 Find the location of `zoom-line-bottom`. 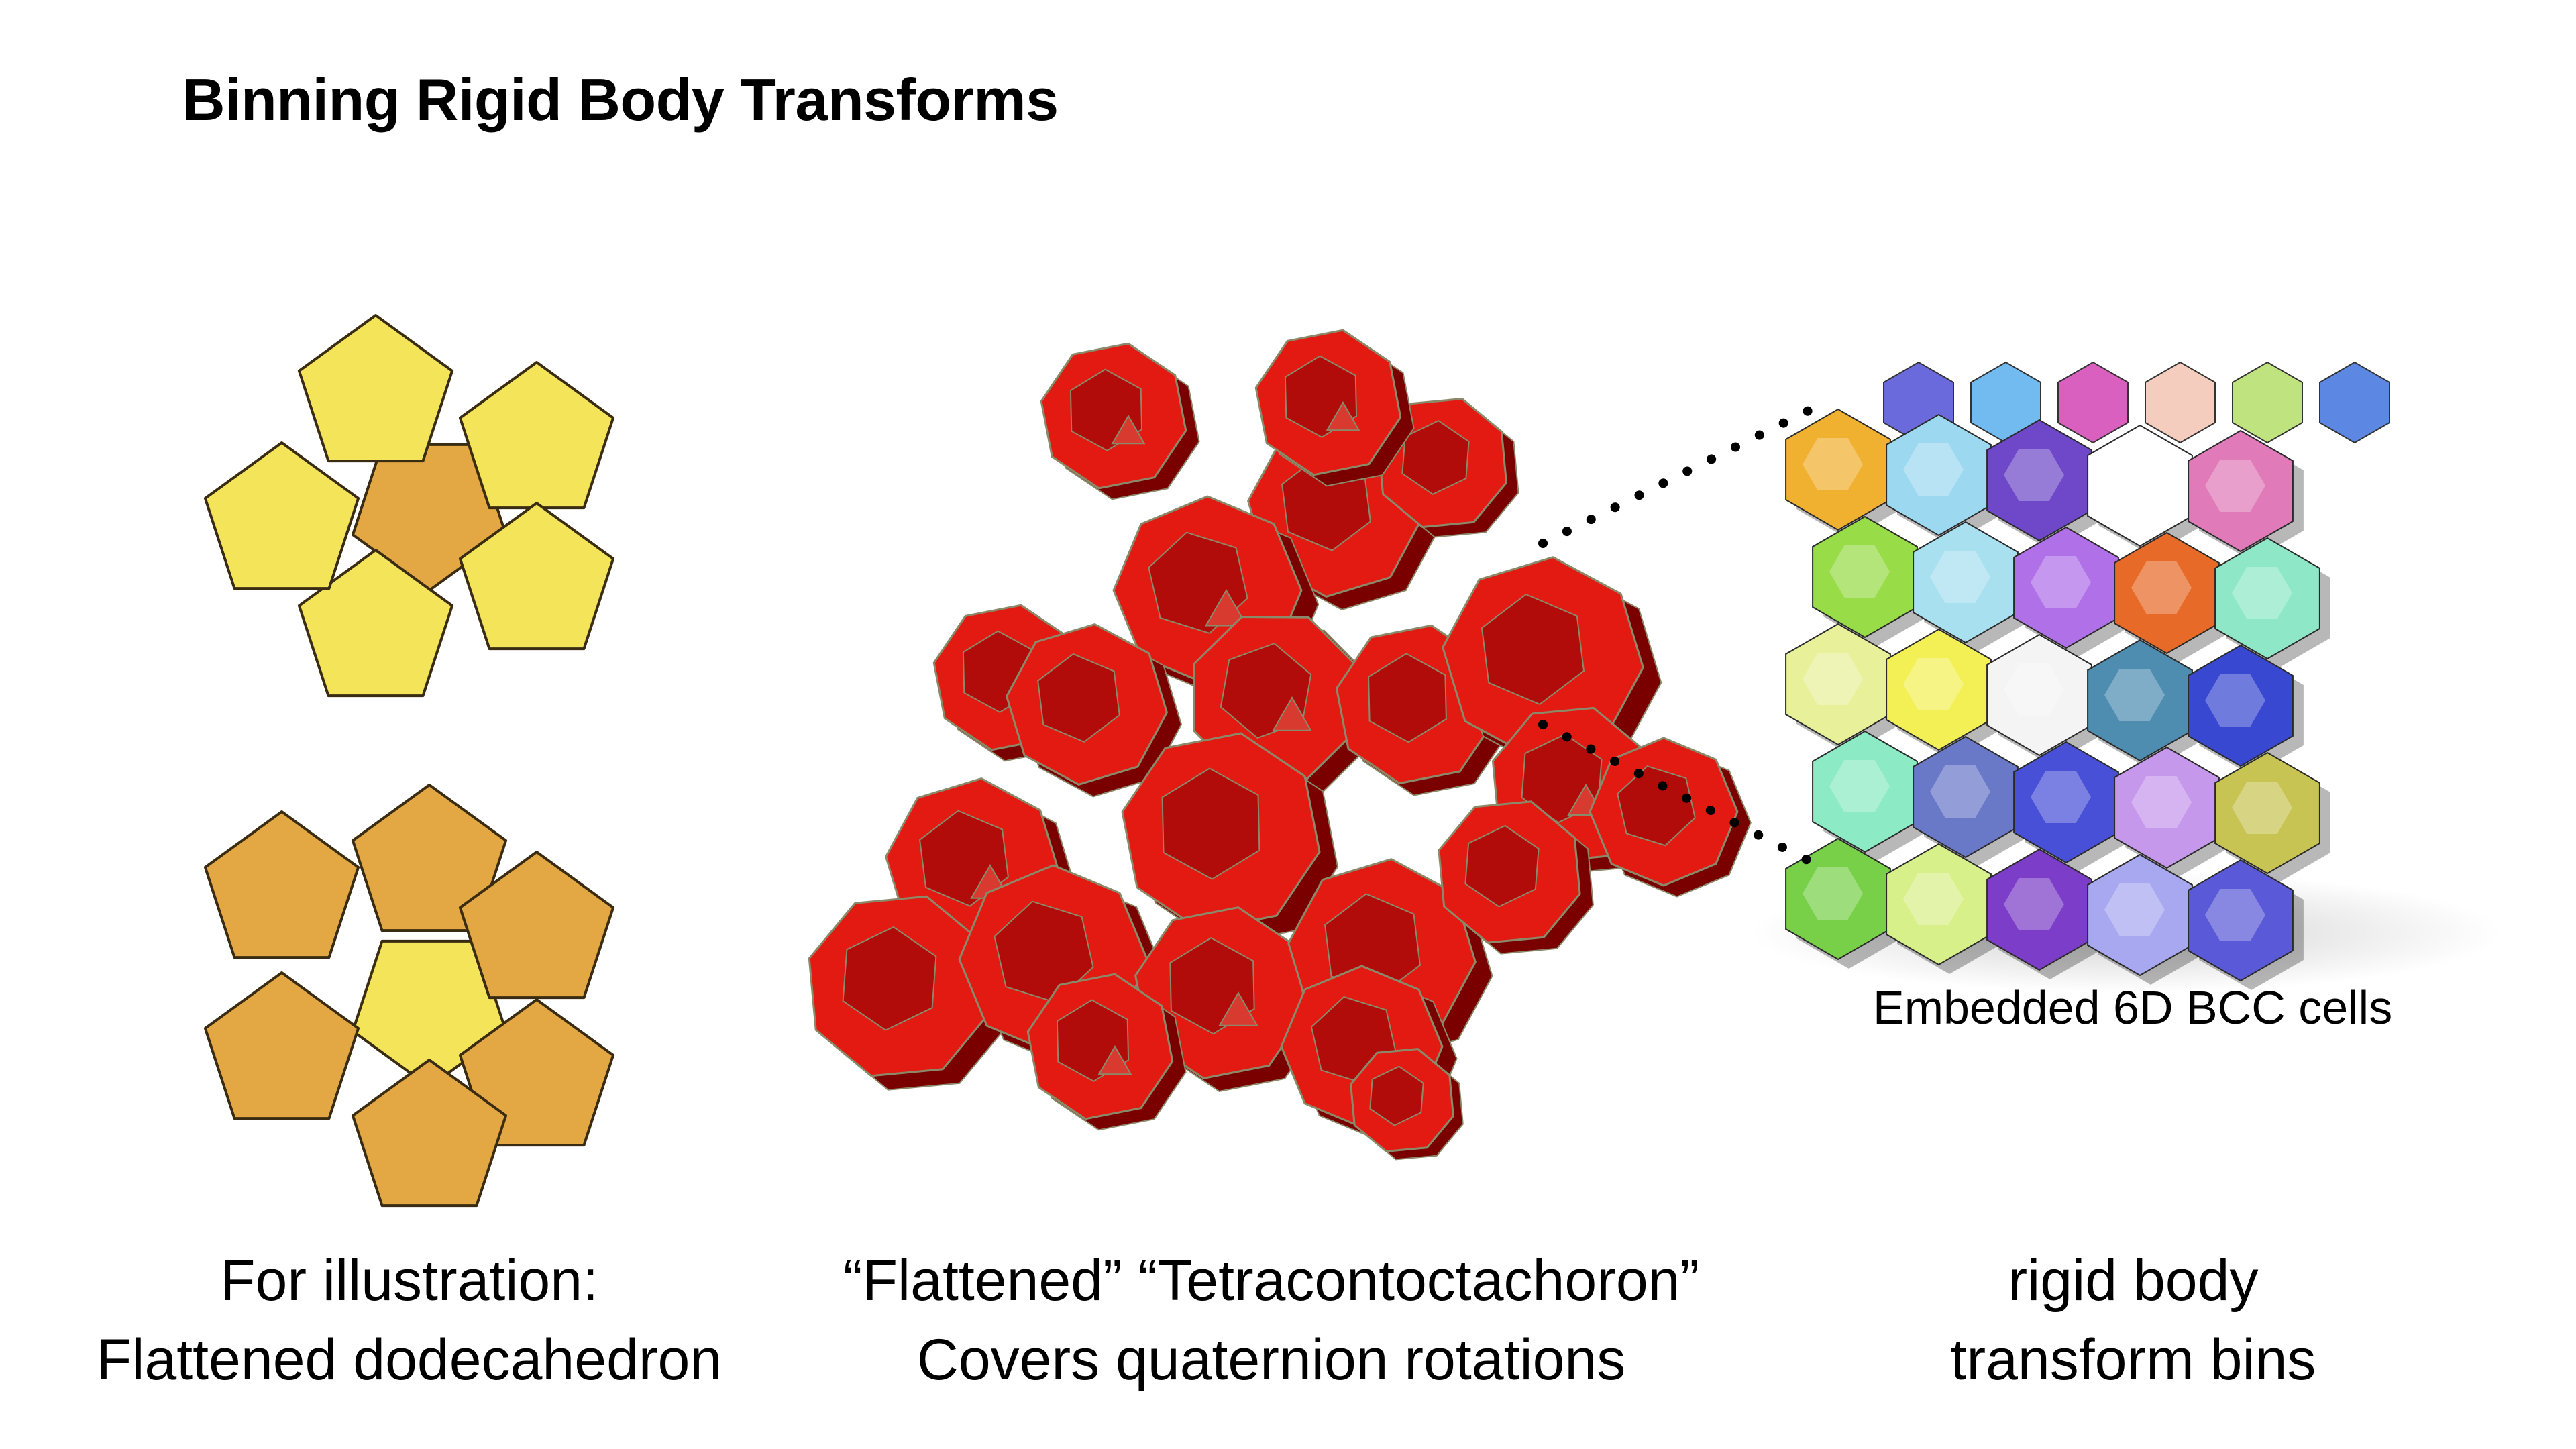

zoom-line-bottom is located at coordinates (1677, 793).